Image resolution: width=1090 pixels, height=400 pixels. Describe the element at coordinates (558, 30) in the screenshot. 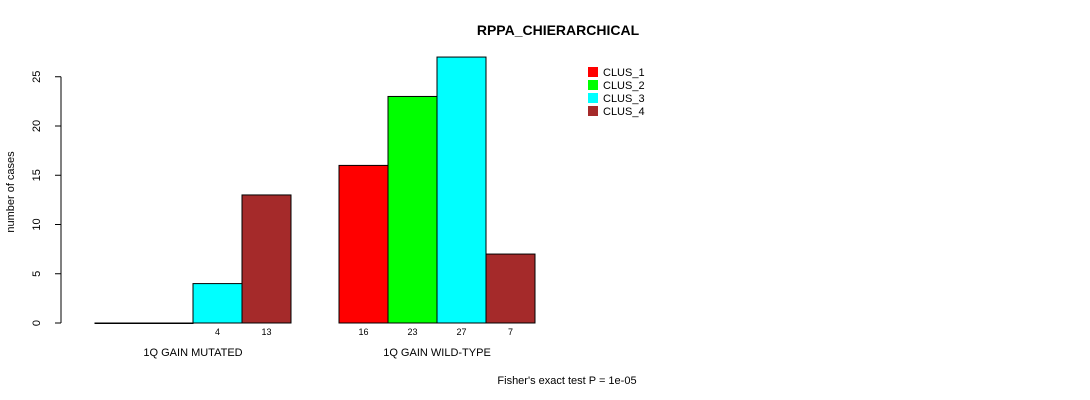

I see `chart-title: RPPA_CHIERARCHICAL` at that location.